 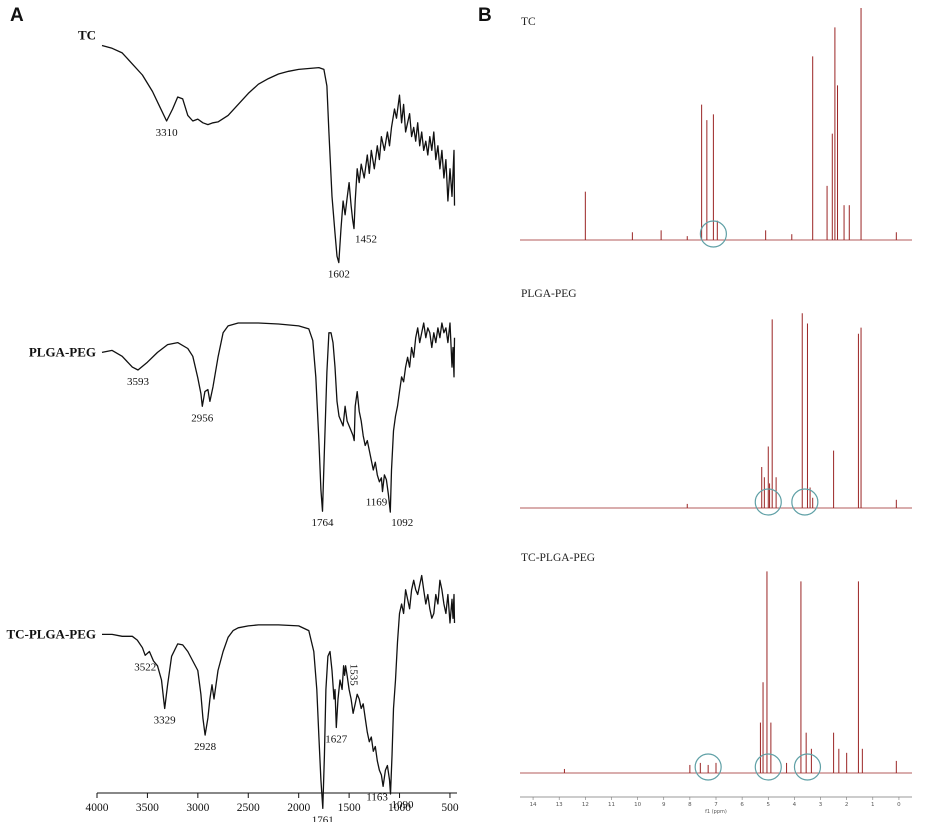 What do you see at coordinates (549, 294) in the screenshot?
I see `nmr-series-label: PLGA-PEG` at bounding box center [549, 294].